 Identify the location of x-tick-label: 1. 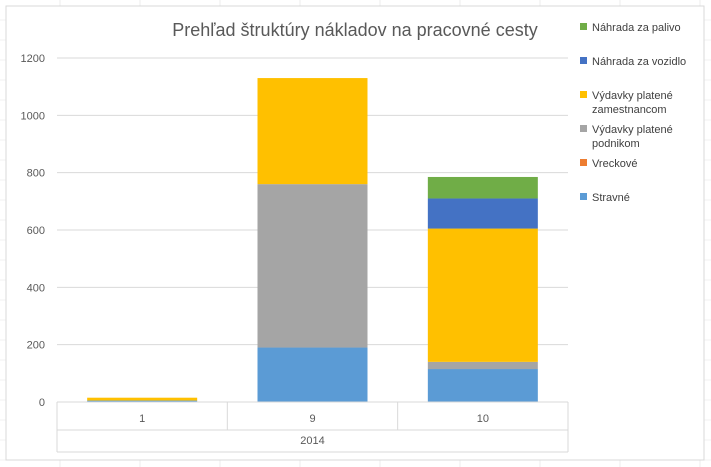
(142, 419).